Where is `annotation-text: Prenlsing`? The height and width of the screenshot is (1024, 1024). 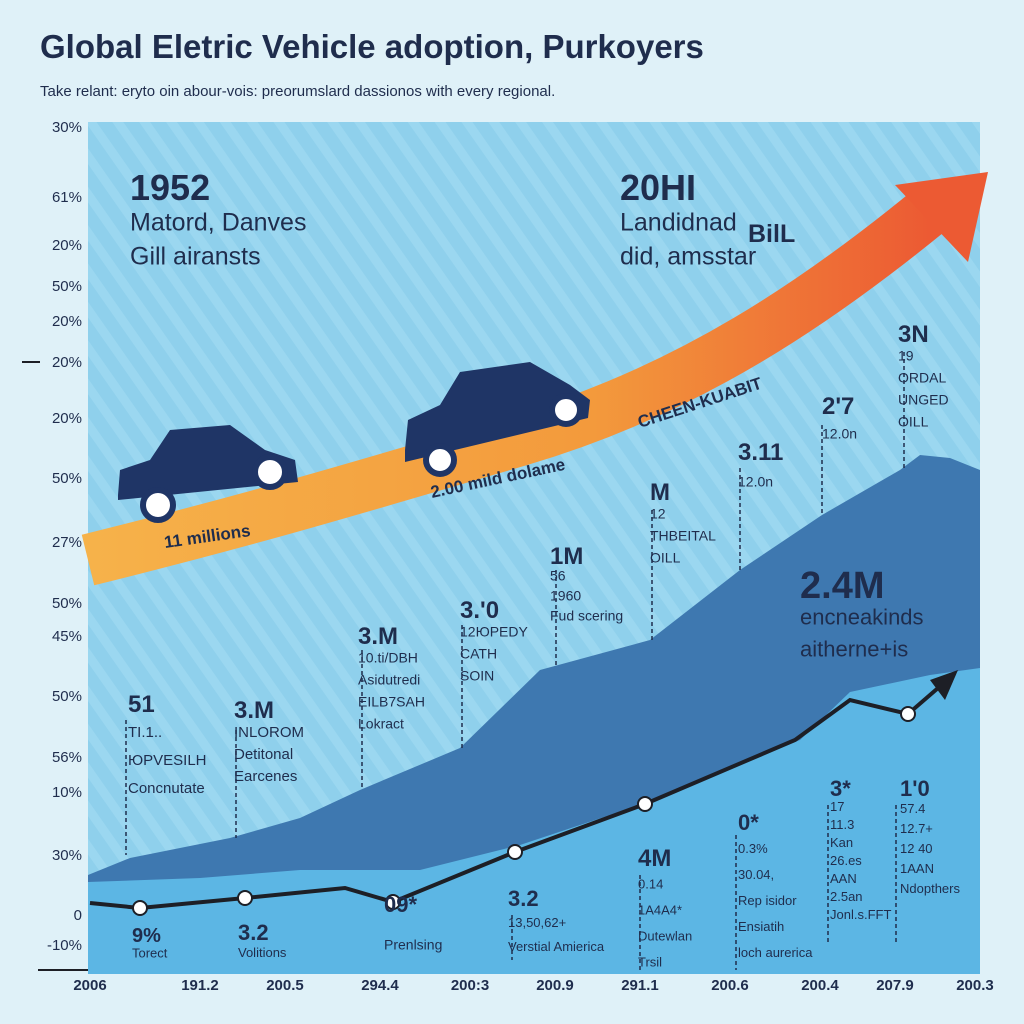 annotation-text: Prenlsing is located at coordinates (413, 944).